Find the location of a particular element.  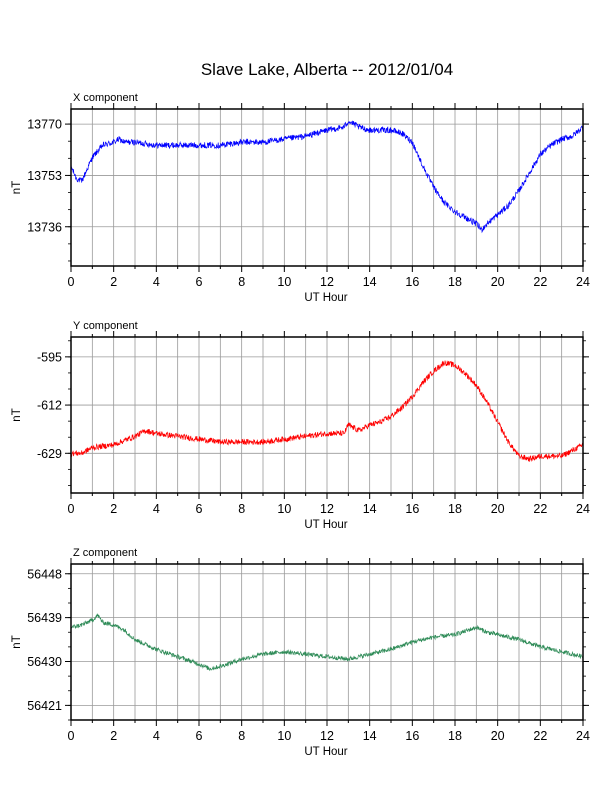

figure-title: Slave Lake, Alberta -- 2012/01/04 is located at coordinates (327, 69).